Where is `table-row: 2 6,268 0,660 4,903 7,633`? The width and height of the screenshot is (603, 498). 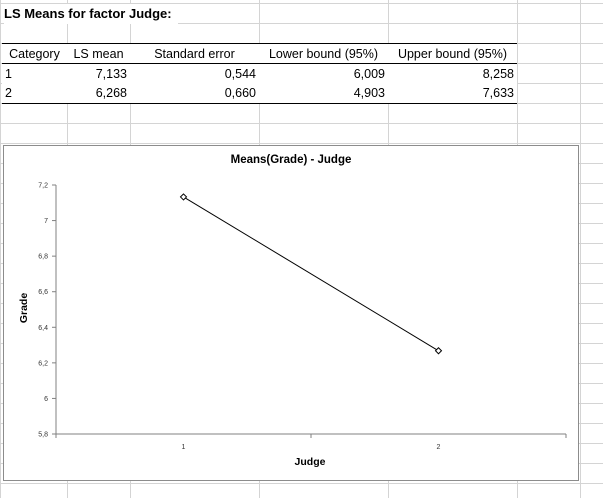
table-row: 2 6,268 0,660 4,903 7,633 is located at coordinates (259, 93).